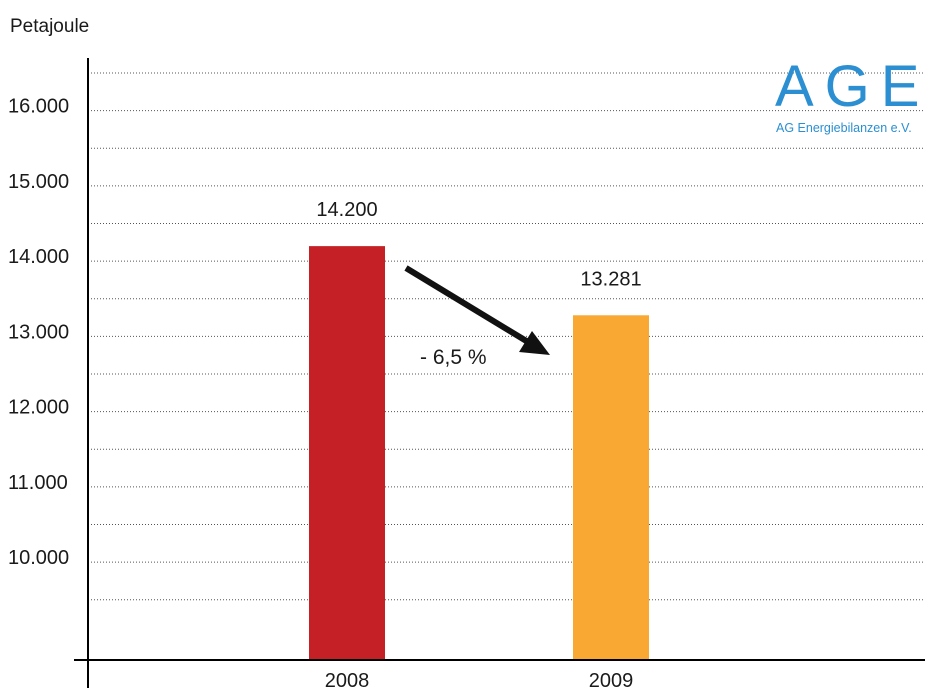 The width and height of the screenshot is (925, 695). What do you see at coordinates (479, 681) in the screenshot?
I see `x-tick-labels: 2008 2009` at bounding box center [479, 681].